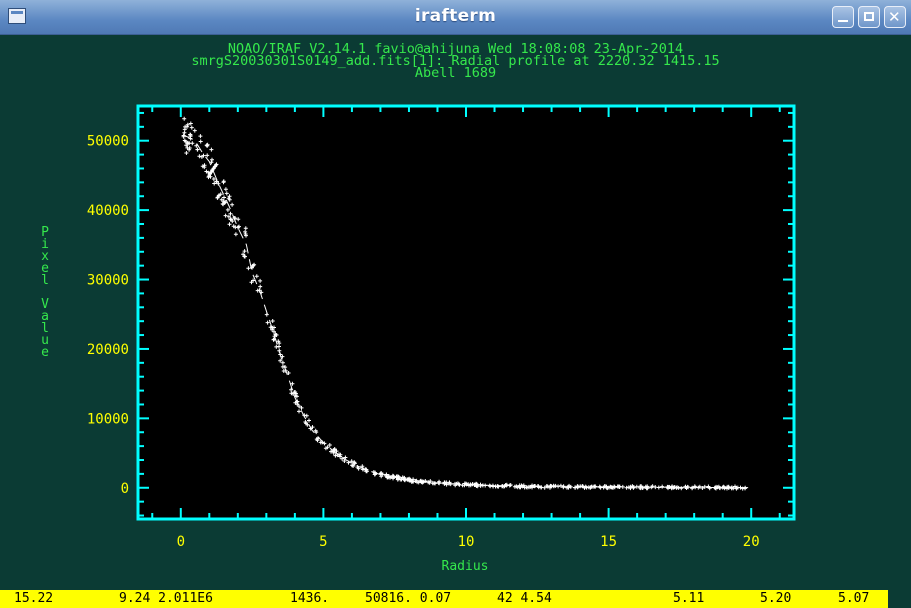  I want to click on y-axis-title-letter: P, so click(45, 232).